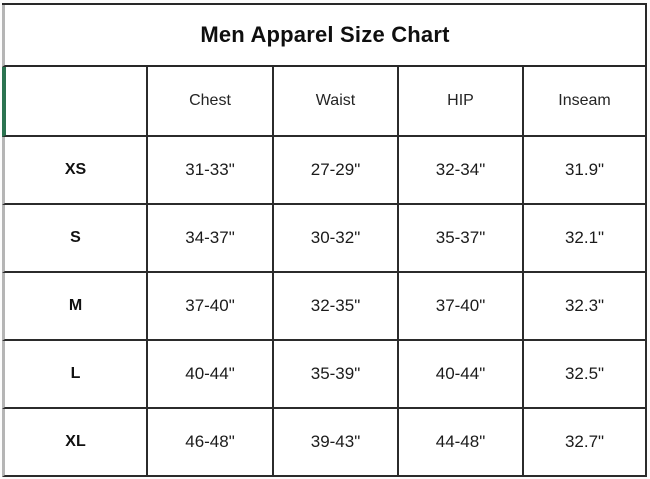 This screenshot has height=479, width=650. What do you see at coordinates (324, 36) in the screenshot?
I see `chart-title: Men Apparel Size Chart` at bounding box center [324, 36].